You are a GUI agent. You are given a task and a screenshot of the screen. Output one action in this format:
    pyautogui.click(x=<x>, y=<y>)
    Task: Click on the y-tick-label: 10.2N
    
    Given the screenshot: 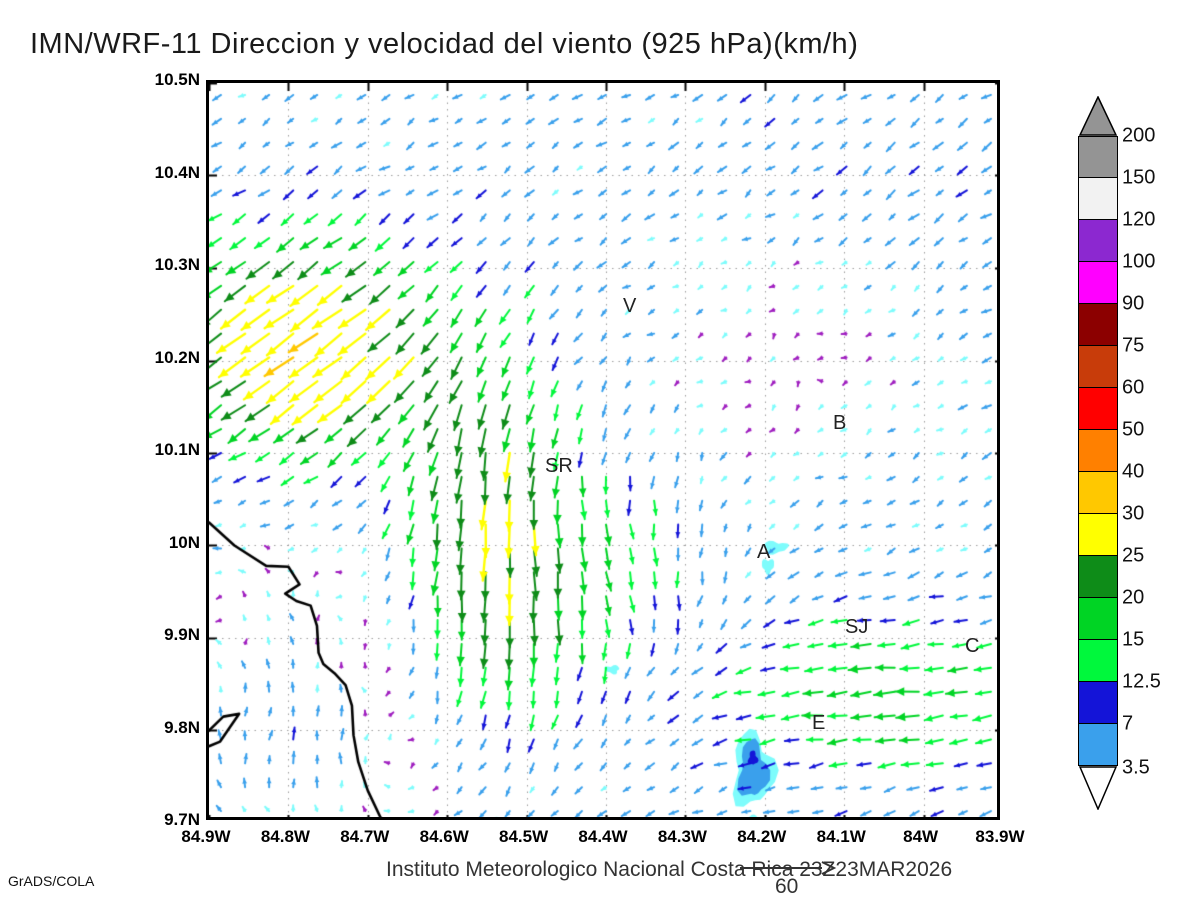 What is the action you would take?
    pyautogui.click(x=177, y=357)
    